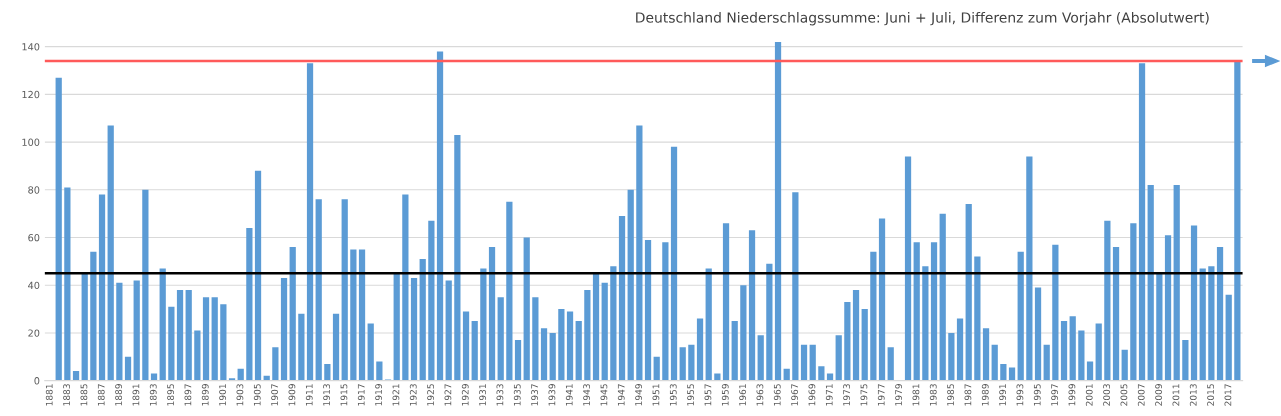 This screenshot has width=1281, height=416. What do you see at coordinates (84, 395) in the screenshot?
I see `x-tick-label: 1885` at bounding box center [84, 395].